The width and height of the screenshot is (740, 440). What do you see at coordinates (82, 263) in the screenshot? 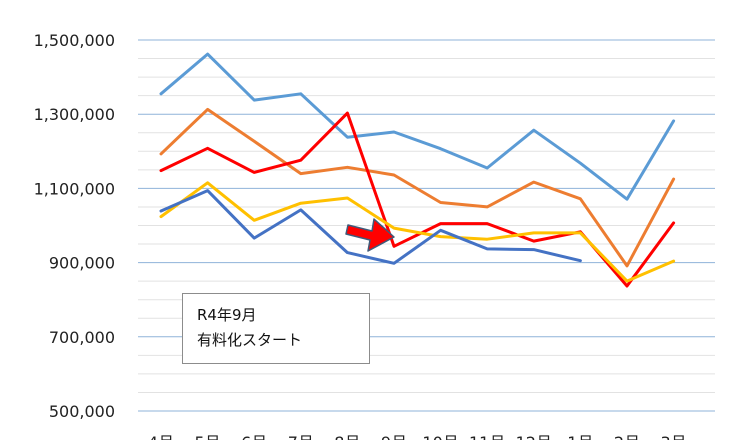
I see `y-tick-label: 900,000` at bounding box center [82, 263].